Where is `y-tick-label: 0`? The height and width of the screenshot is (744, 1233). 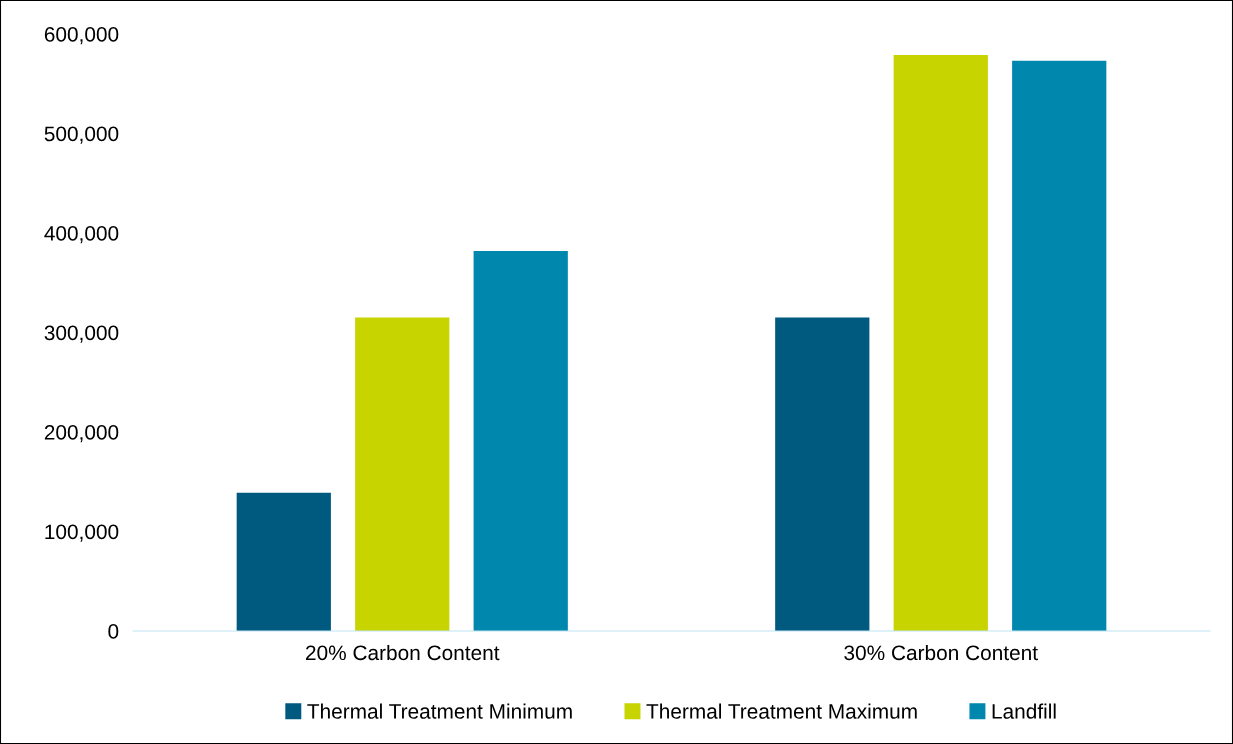 y-tick-label: 0 is located at coordinates (113, 631).